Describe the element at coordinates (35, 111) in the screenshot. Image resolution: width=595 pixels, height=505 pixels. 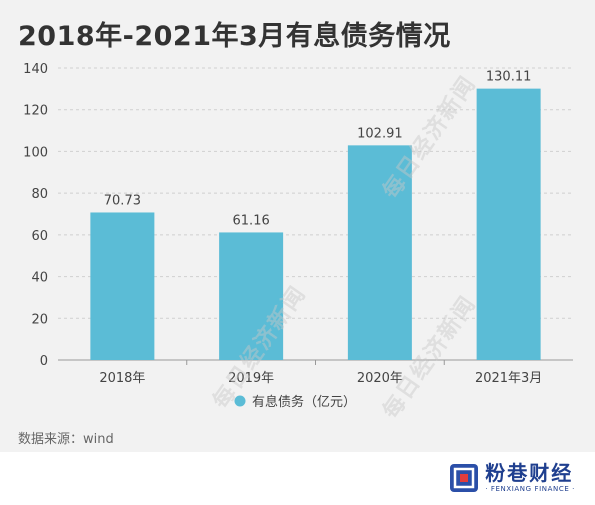
I see `y-tick-label: 120` at that location.